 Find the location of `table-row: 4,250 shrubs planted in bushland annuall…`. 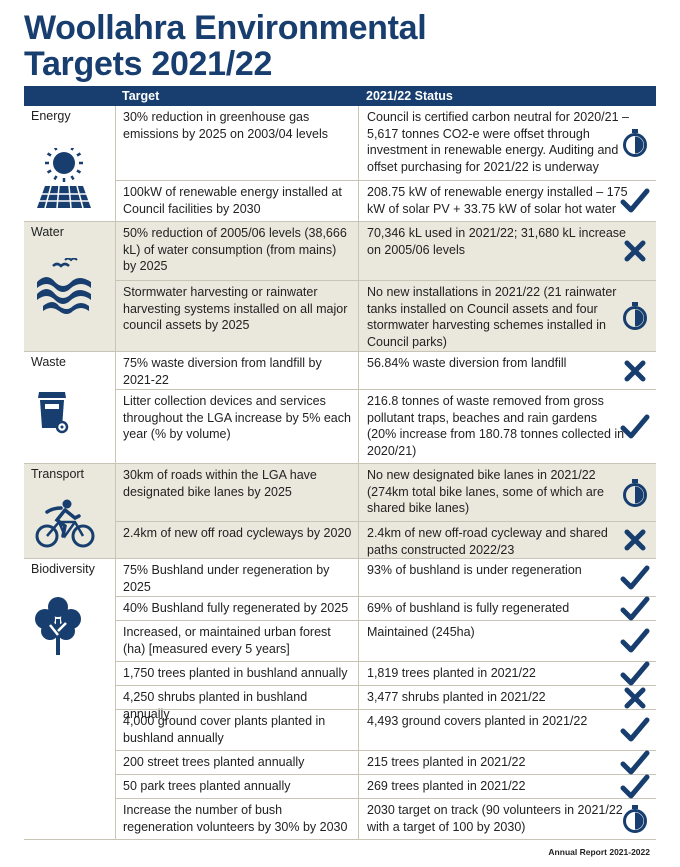

table-row: 4,250 shrubs planted in bushland annuall… is located at coordinates (385, 703).